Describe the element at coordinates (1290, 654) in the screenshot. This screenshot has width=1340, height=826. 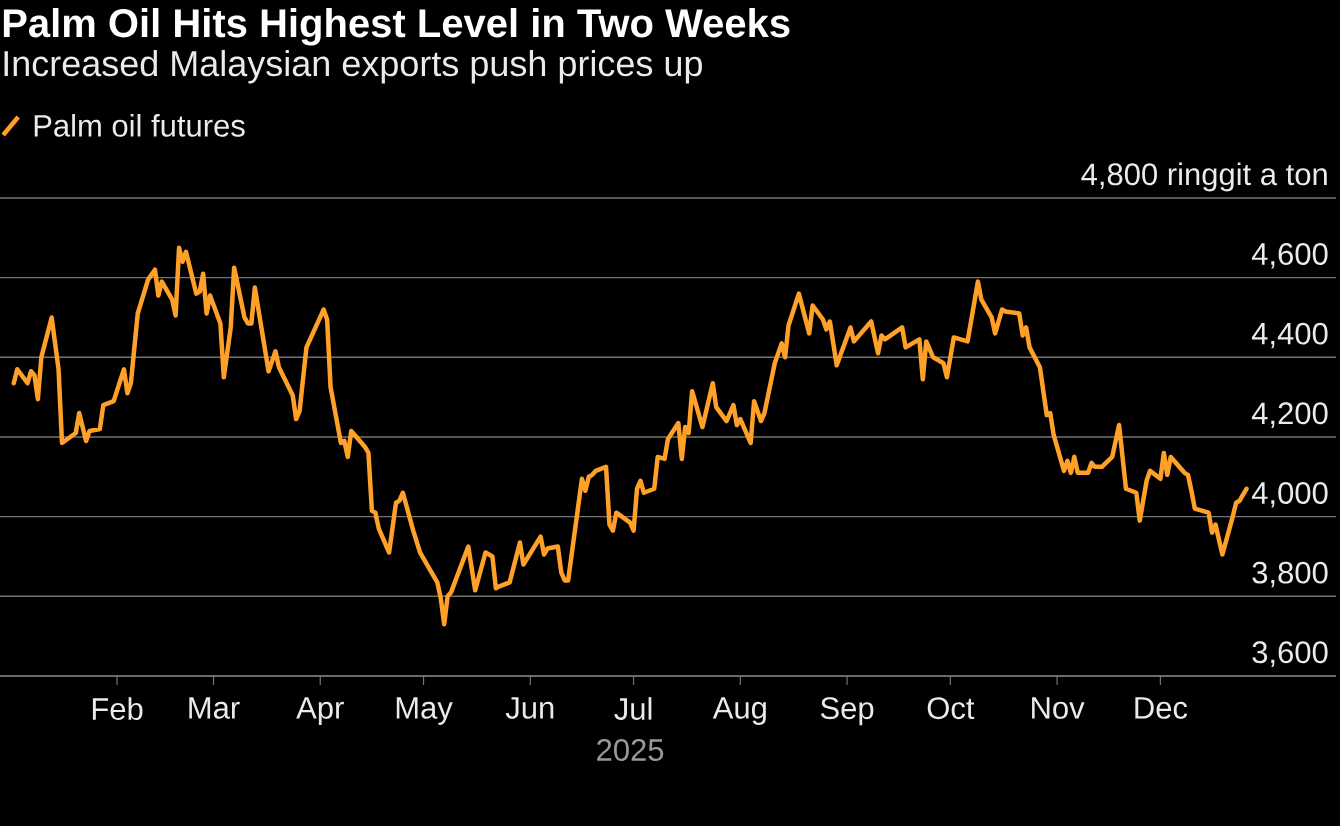
I see `y-tick-label: 3,600` at that location.